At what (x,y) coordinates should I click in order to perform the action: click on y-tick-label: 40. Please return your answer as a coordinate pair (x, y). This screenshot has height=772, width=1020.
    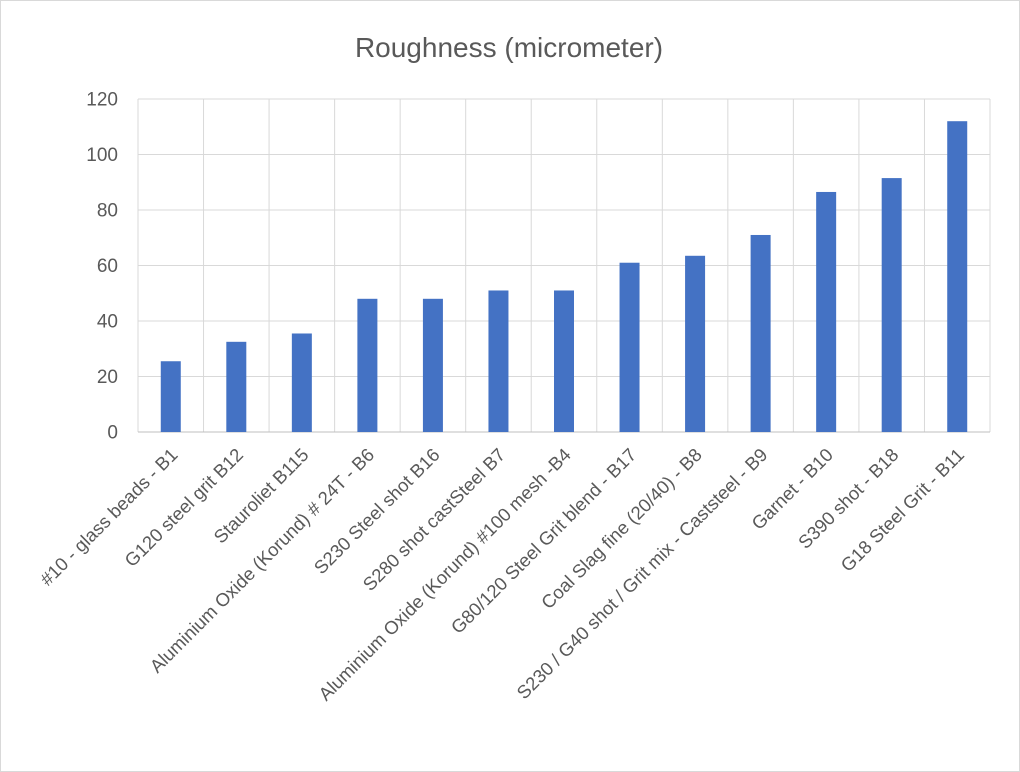
    Looking at the image, I should click on (107, 322).